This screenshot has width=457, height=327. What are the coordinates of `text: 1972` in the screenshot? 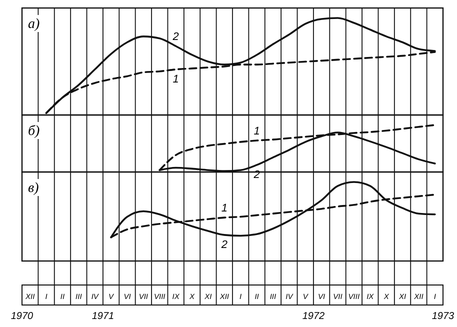 It's located at (314, 316).